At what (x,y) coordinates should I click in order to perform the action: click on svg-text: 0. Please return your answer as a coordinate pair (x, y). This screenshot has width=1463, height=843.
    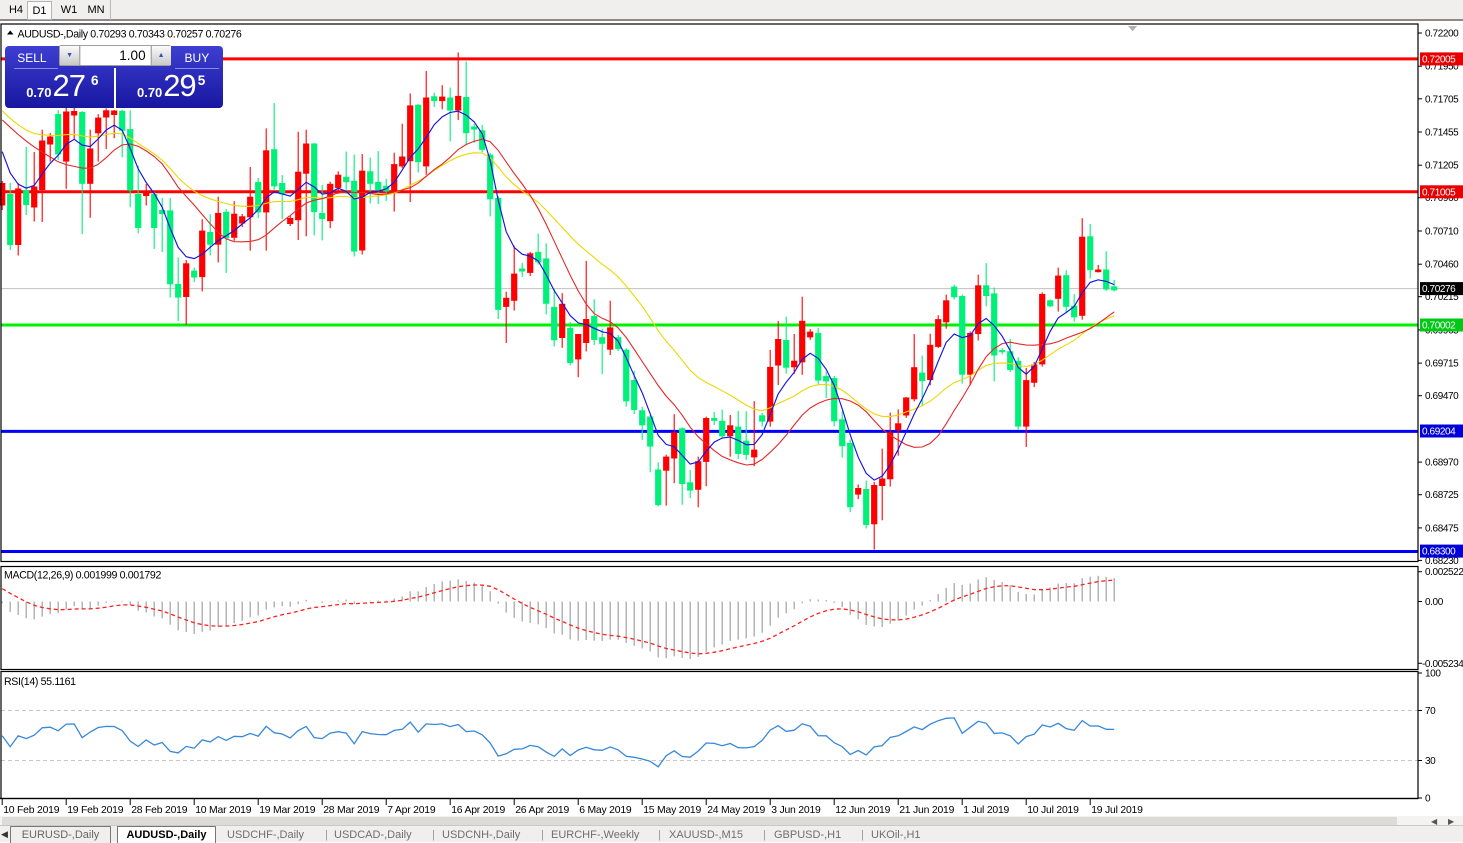
    Looking at the image, I should click on (1428, 799).